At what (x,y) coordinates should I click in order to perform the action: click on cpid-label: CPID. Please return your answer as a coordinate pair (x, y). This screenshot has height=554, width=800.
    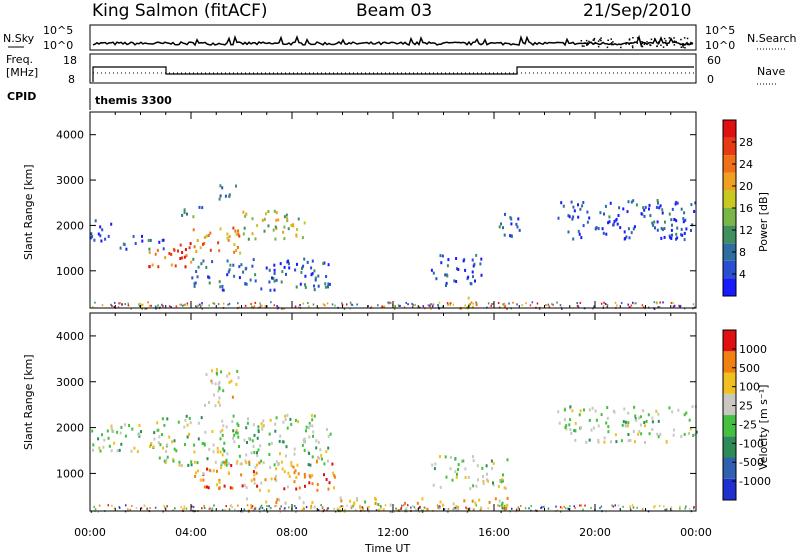
    Looking at the image, I should click on (21, 96).